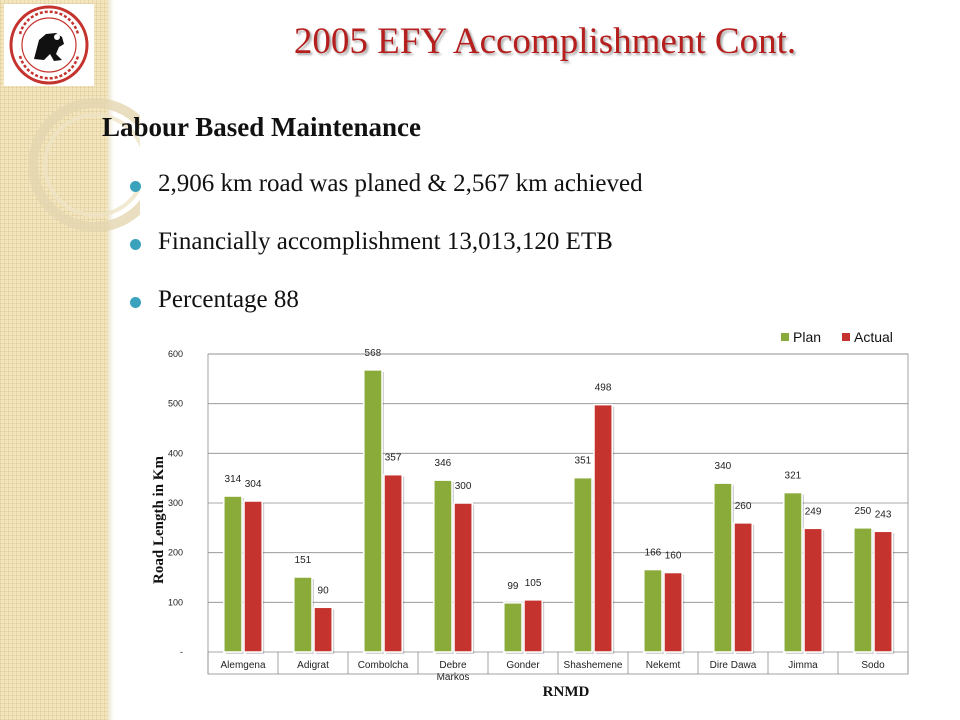  What do you see at coordinates (533, 583) in the screenshot?
I see `data-label-actual: 105` at bounding box center [533, 583].